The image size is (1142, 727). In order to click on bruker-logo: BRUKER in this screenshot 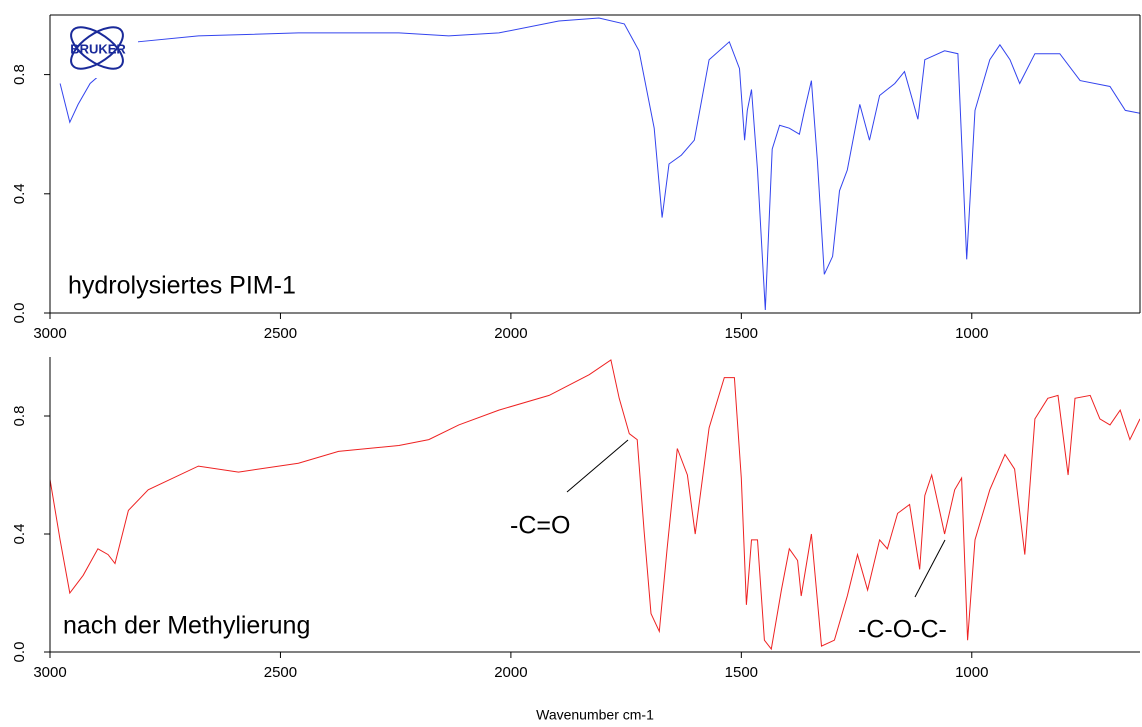, I will do `click(99, 49)`.